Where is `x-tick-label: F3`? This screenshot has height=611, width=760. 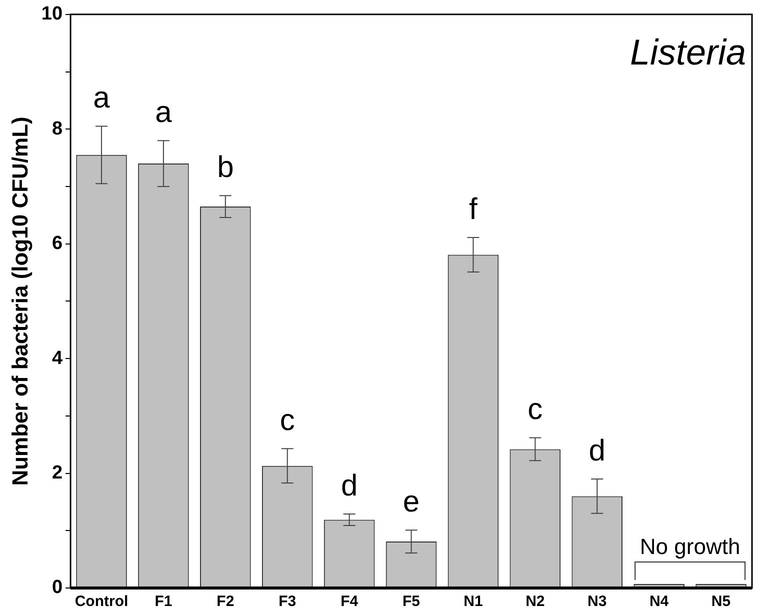 x-tick-label: F3 is located at coordinates (287, 601).